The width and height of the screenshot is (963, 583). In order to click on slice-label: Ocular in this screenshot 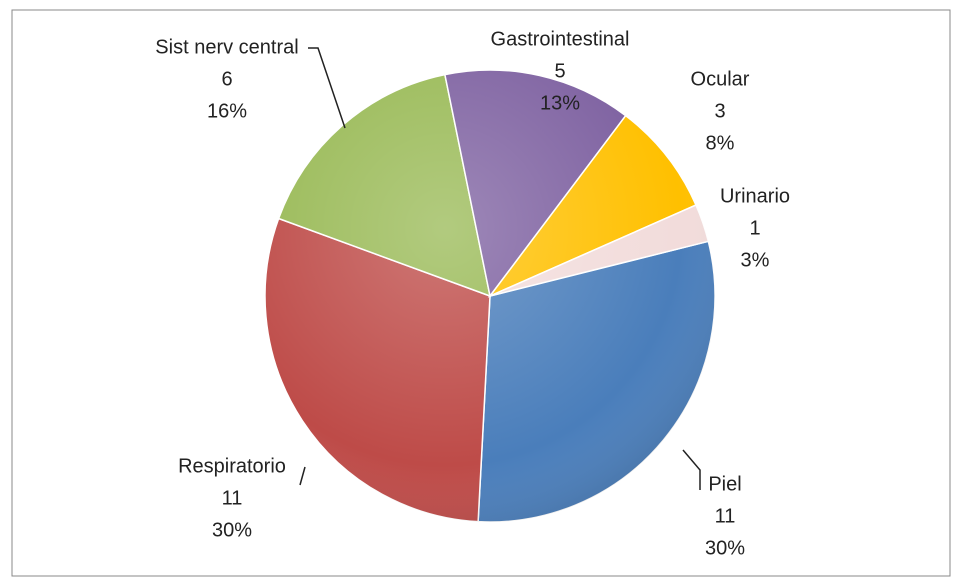, I will do `click(720, 79)`.